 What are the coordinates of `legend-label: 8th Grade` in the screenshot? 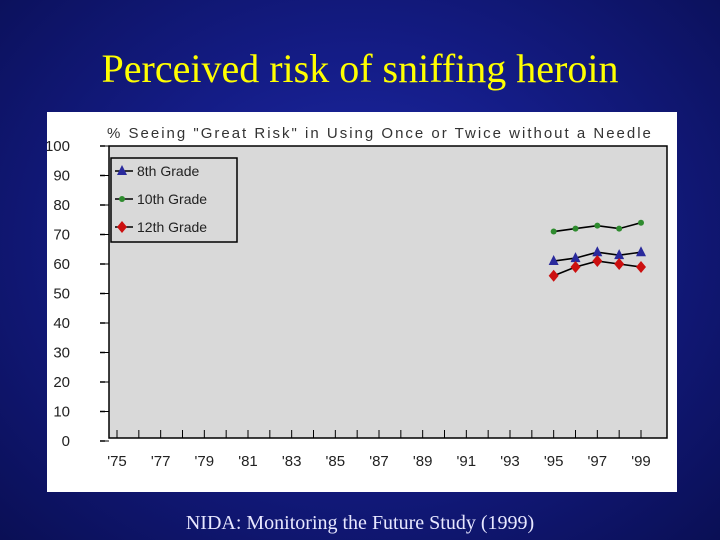 It's located at (168, 171).